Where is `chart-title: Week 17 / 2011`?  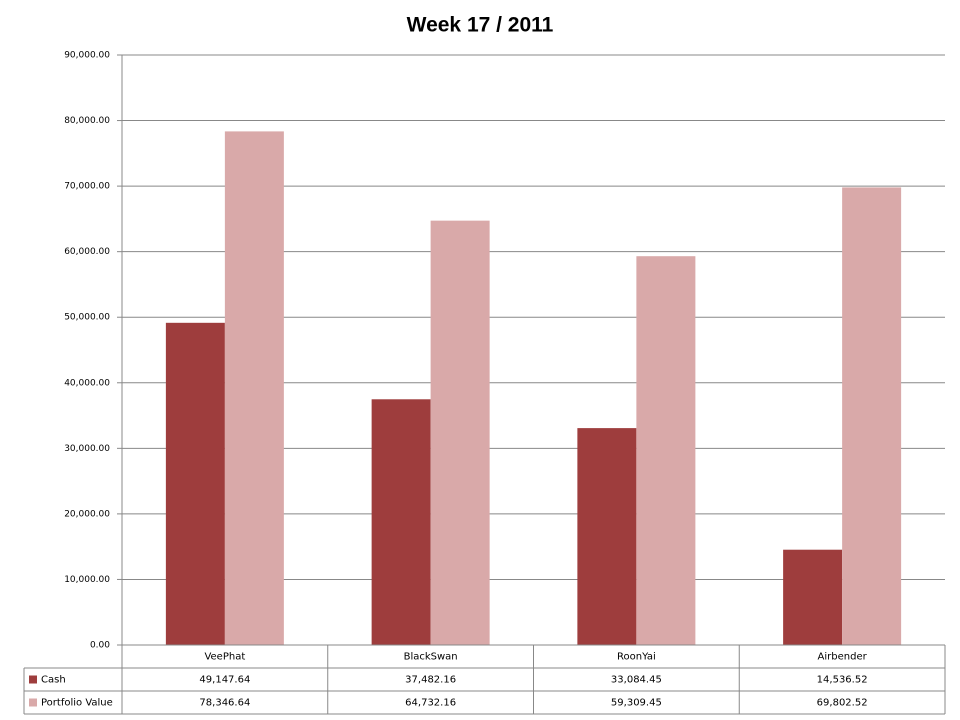
chart-title: Week 17 / 2011 is located at coordinates (480, 25).